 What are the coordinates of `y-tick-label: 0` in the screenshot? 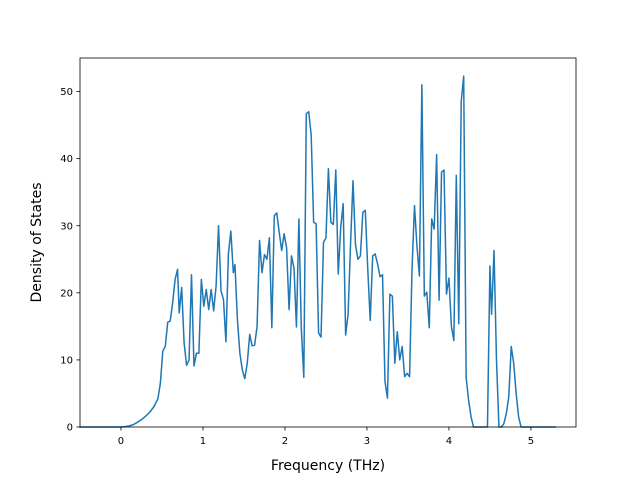 It's located at (70, 428).